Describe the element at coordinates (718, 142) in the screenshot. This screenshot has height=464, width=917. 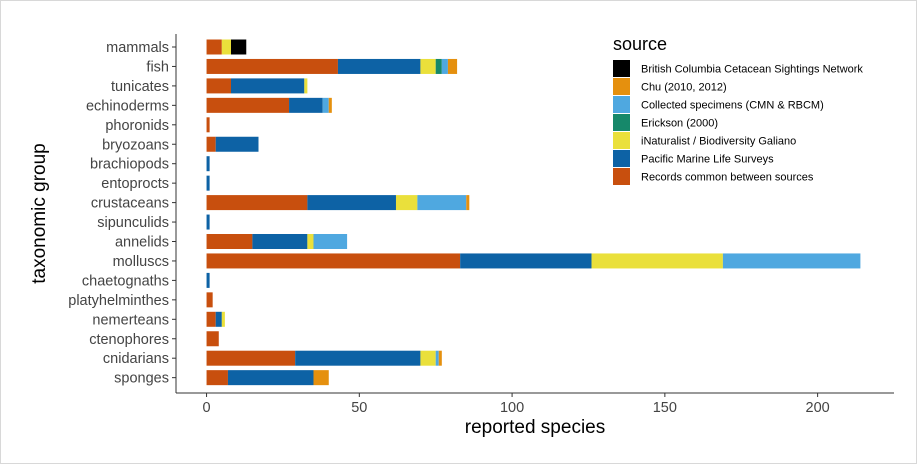
I see `legend-label-inaturalist-biodiversity-galiano: iNaturalist / Biodiversity Galiano` at that location.